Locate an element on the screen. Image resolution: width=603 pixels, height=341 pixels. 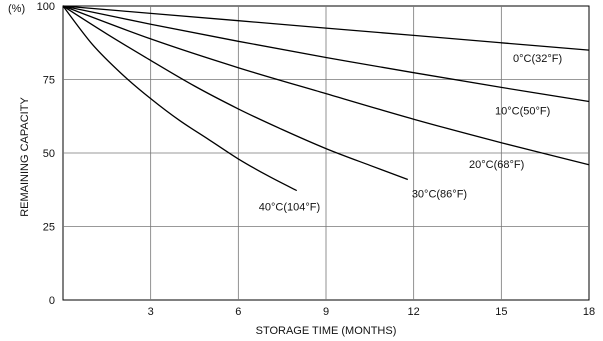
x-tick-label: 3 is located at coordinates (151, 312).